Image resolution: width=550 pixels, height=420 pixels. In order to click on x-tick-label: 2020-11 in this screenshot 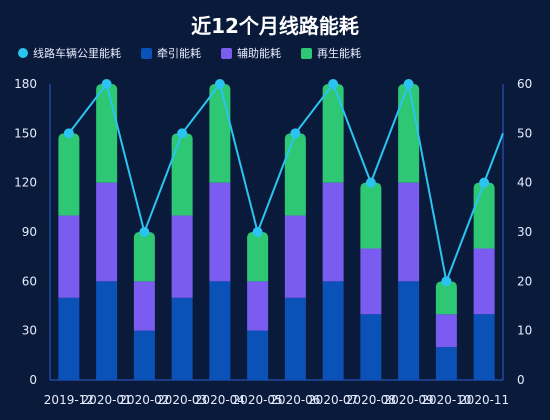, I will do `click(484, 400)`.